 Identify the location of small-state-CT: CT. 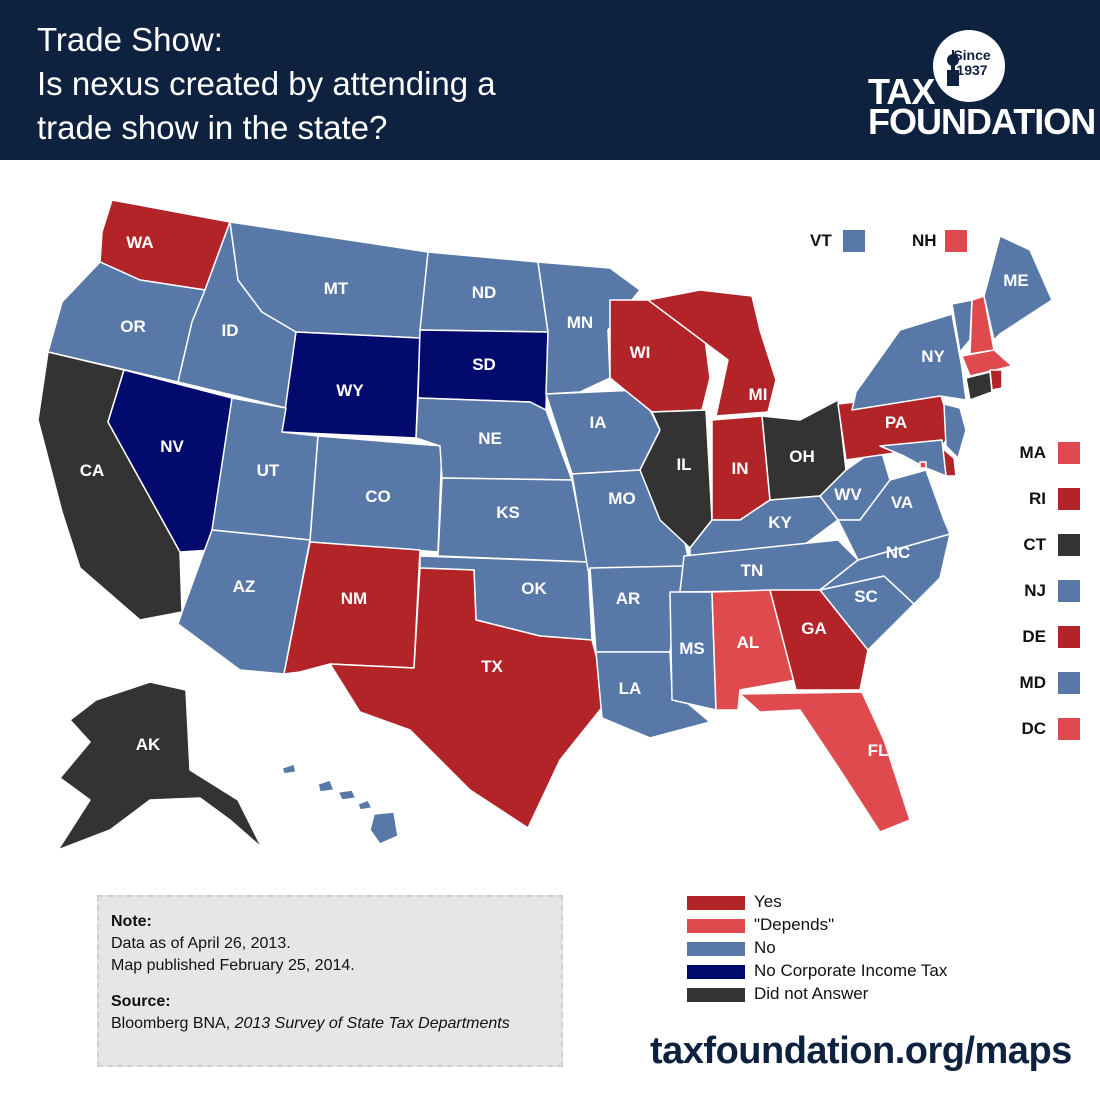
(1045, 545).